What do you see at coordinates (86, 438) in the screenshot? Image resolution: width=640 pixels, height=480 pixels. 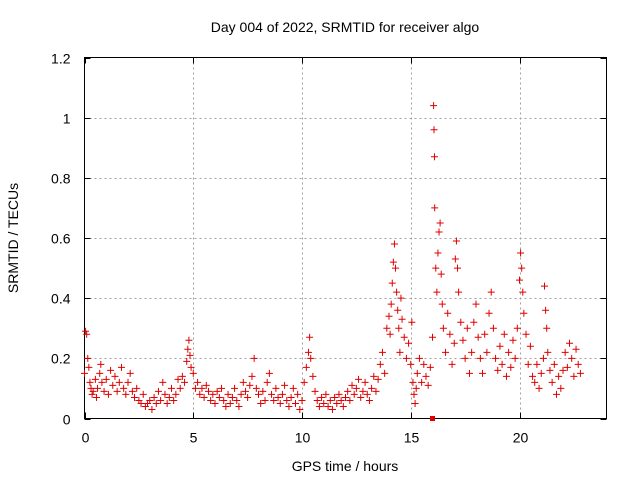 I see `x-tick-label: 0` at bounding box center [86, 438].